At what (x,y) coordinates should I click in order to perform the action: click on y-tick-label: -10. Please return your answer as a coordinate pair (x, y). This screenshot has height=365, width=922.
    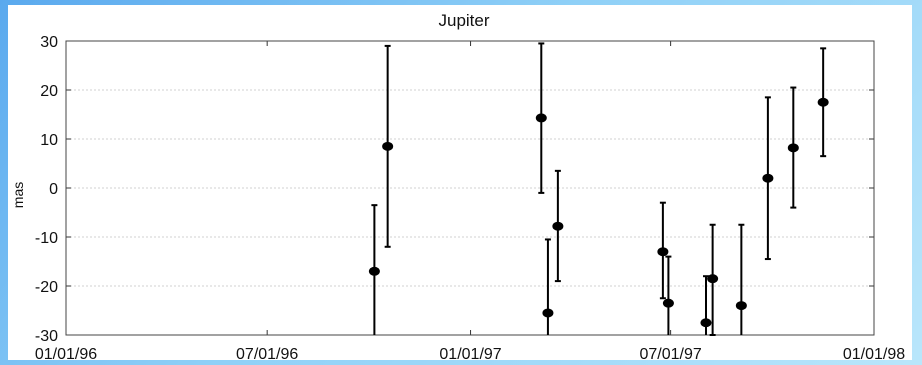
    Looking at the image, I should click on (46, 238).